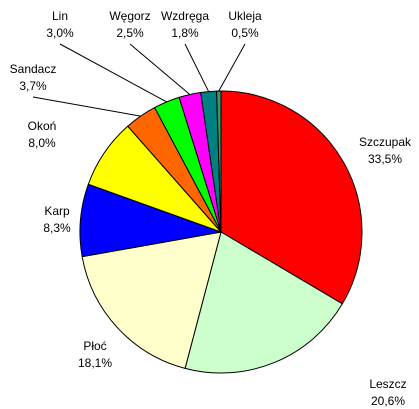 The image size is (419, 409). What do you see at coordinates (245, 33) in the screenshot?
I see `slice-value-label: 0,5%` at bounding box center [245, 33].